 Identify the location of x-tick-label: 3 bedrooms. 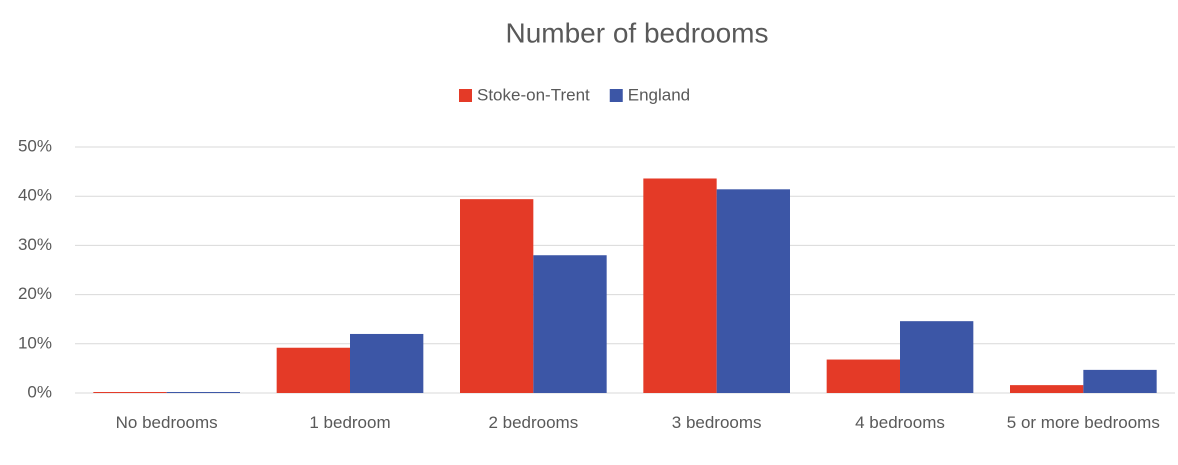
(716, 422).